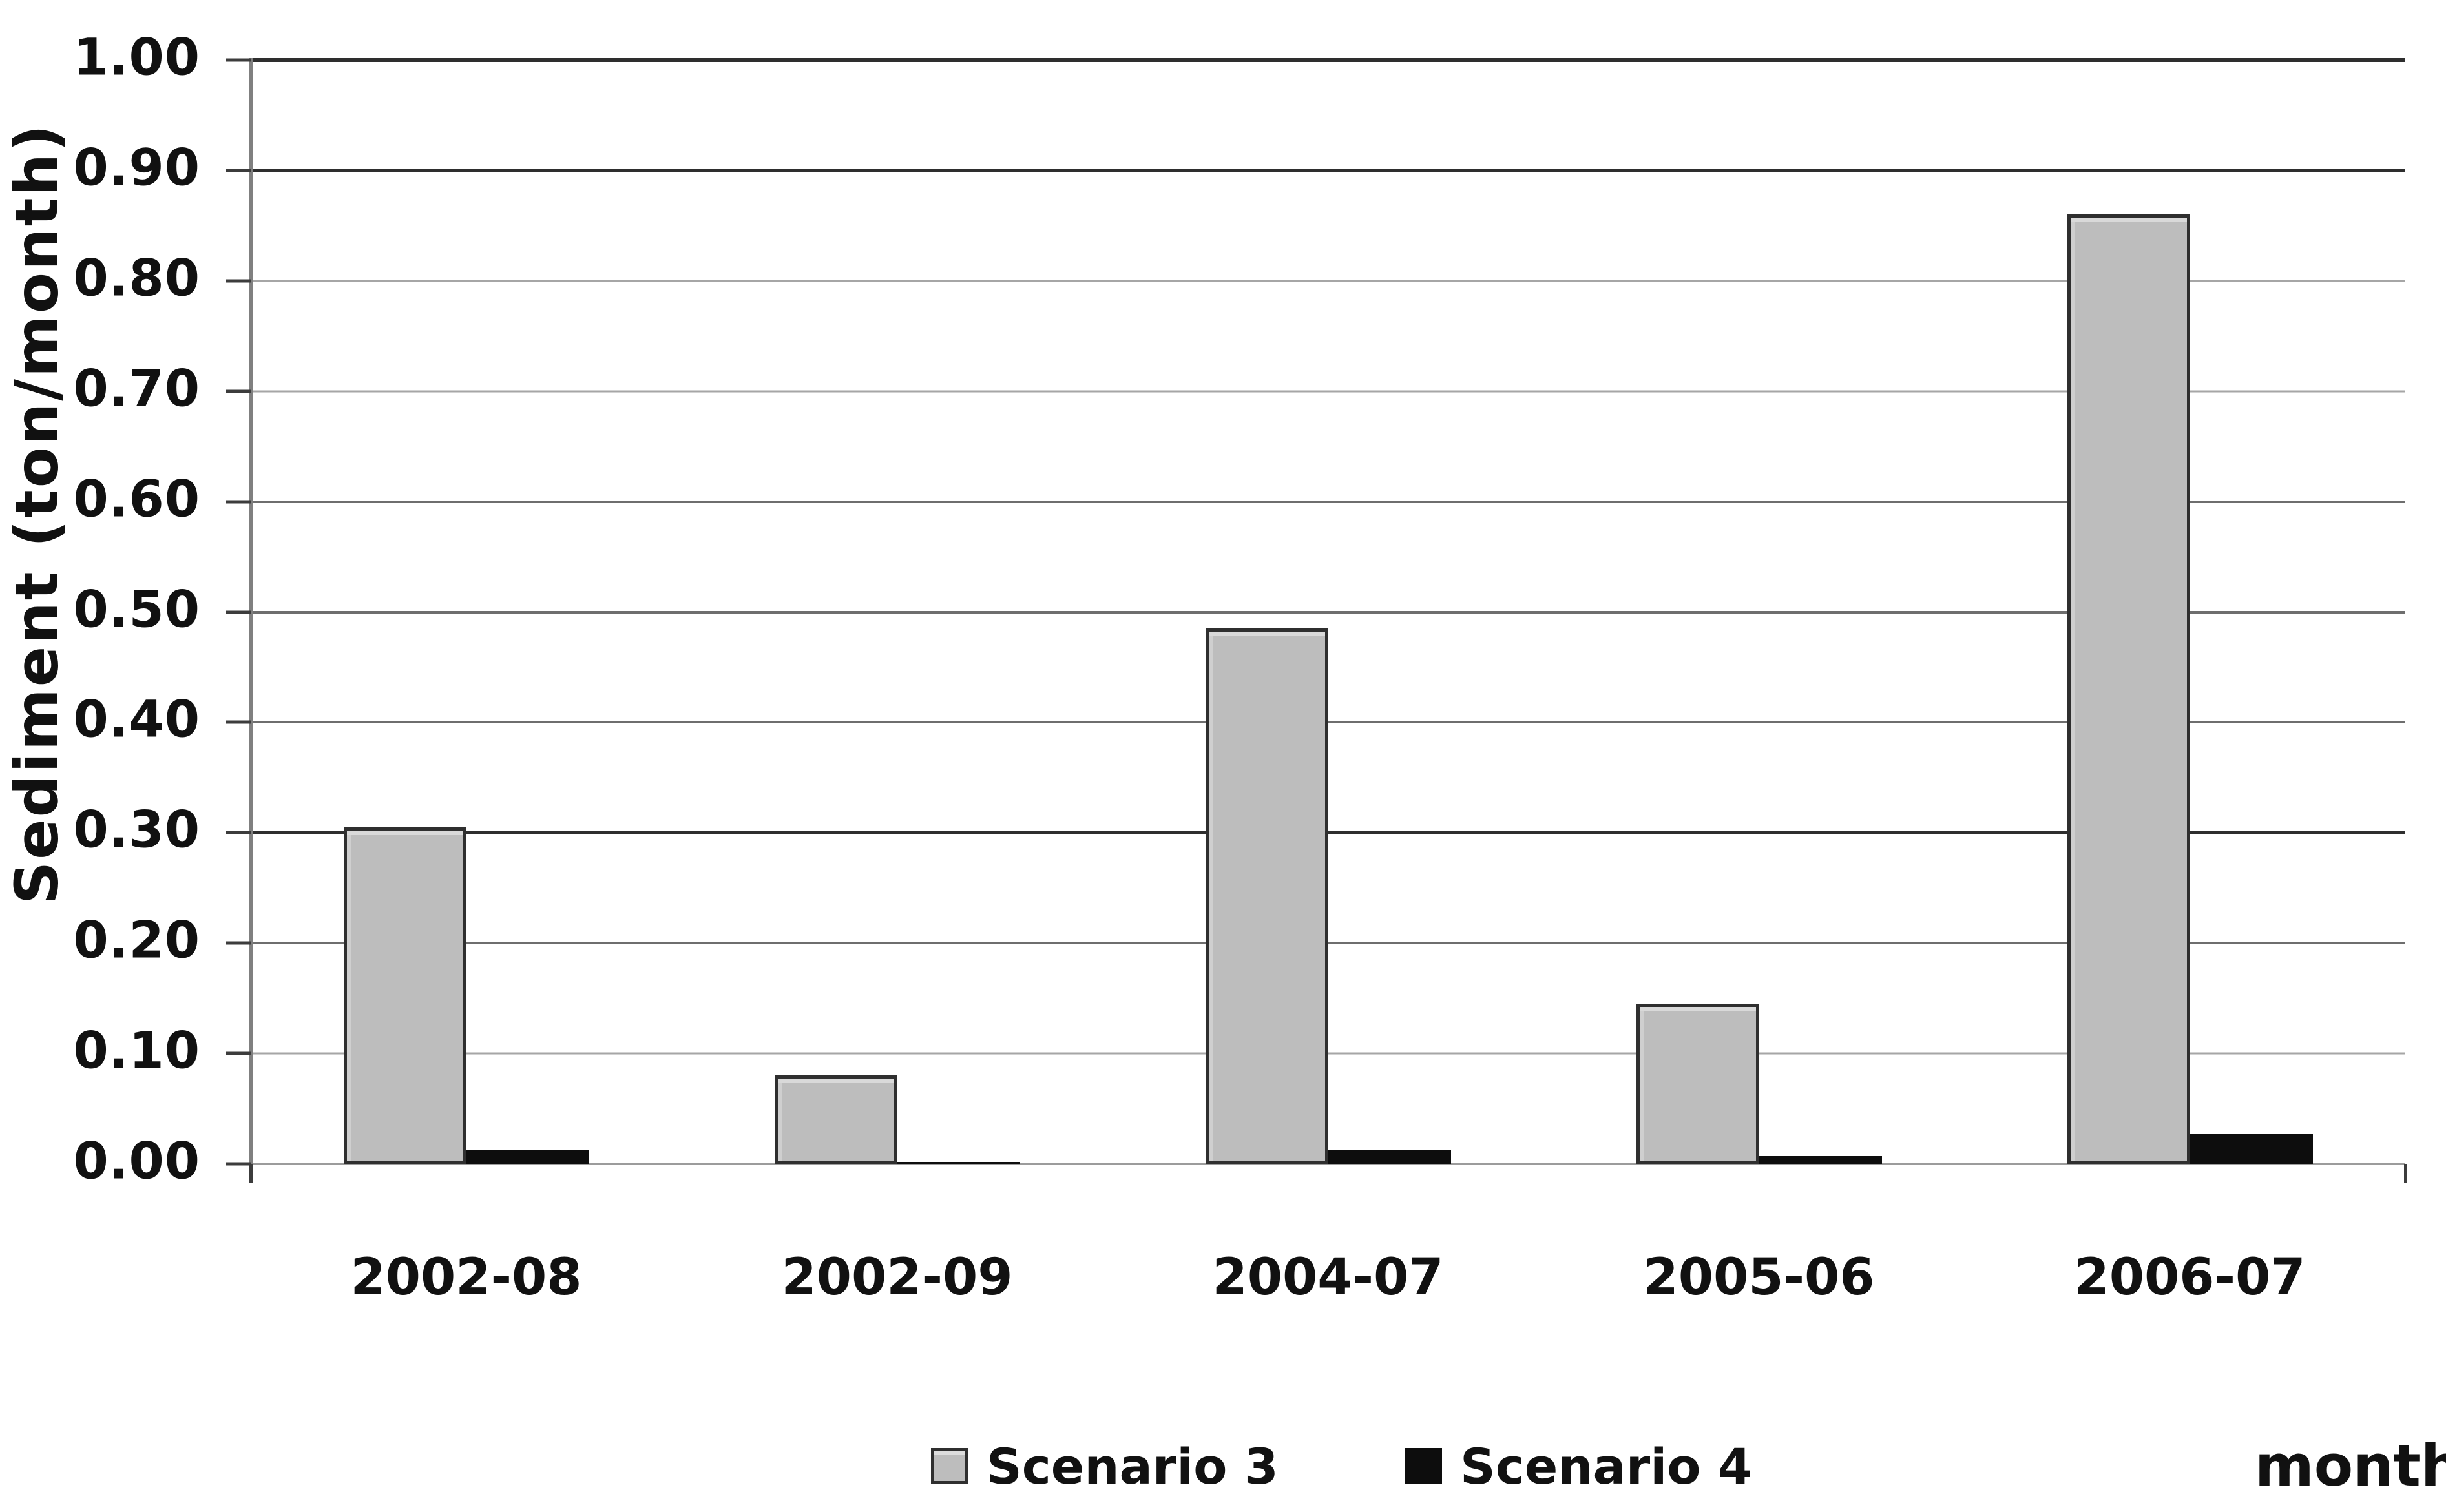 The height and width of the screenshot is (1512, 2446). Describe the element at coordinates (136, 169) in the screenshot. I see `y-tick-label: 0.90` at that location.